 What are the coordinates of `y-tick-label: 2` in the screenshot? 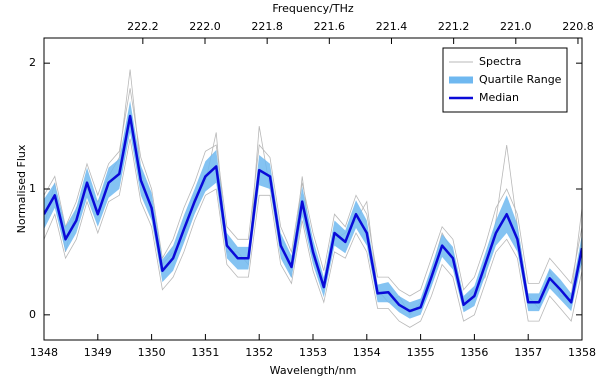 It's located at (32, 62).